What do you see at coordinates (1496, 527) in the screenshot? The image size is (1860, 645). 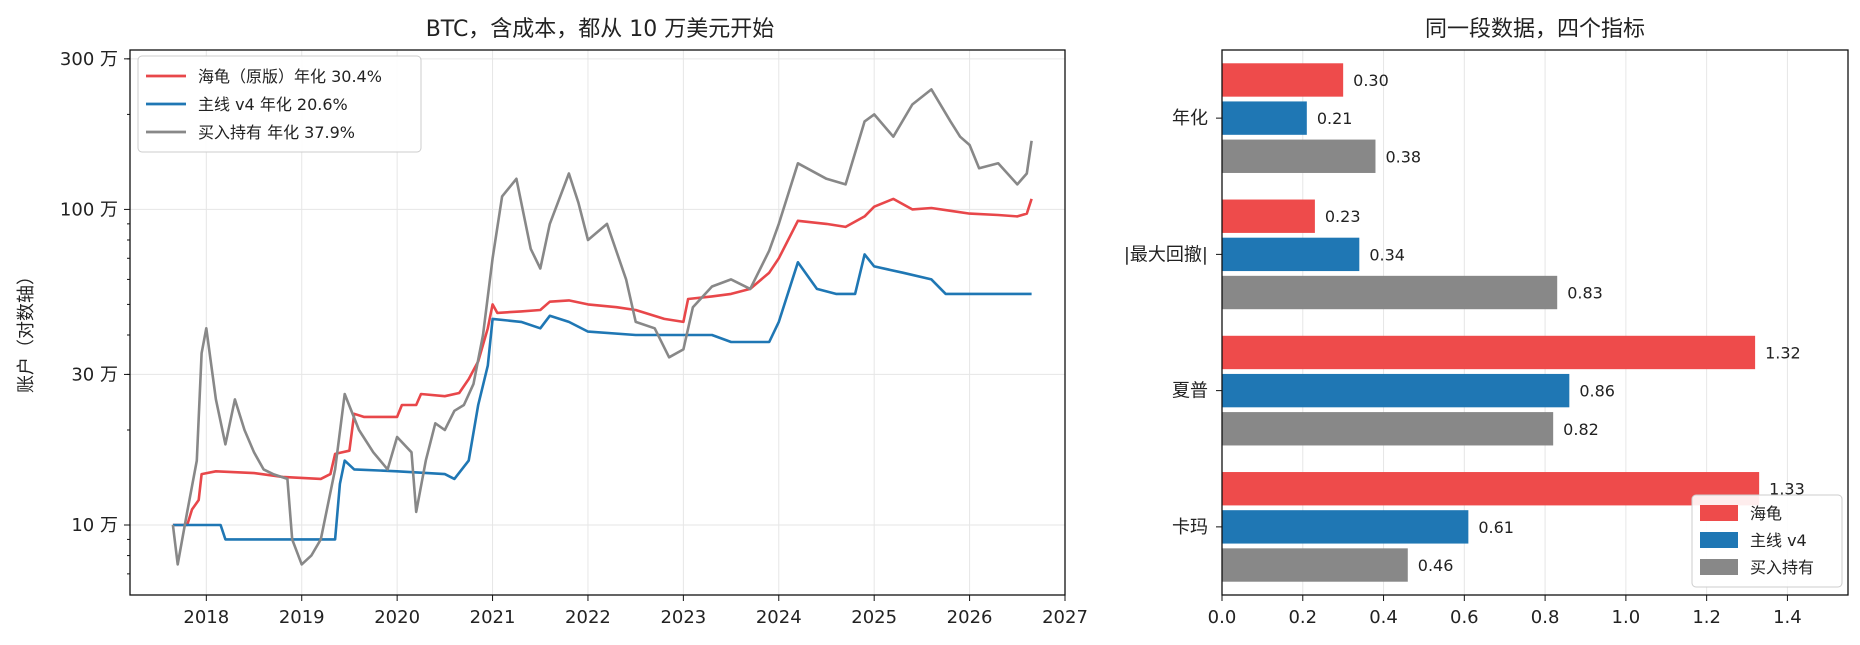 I see `bar-value-label-3-1: 0.61` at bounding box center [1496, 527].